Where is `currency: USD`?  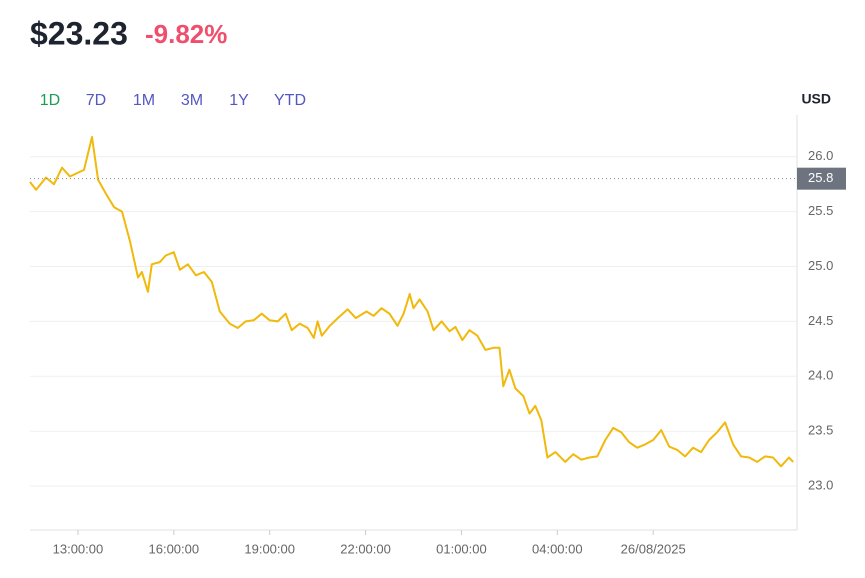 currency: USD is located at coordinates (816, 99).